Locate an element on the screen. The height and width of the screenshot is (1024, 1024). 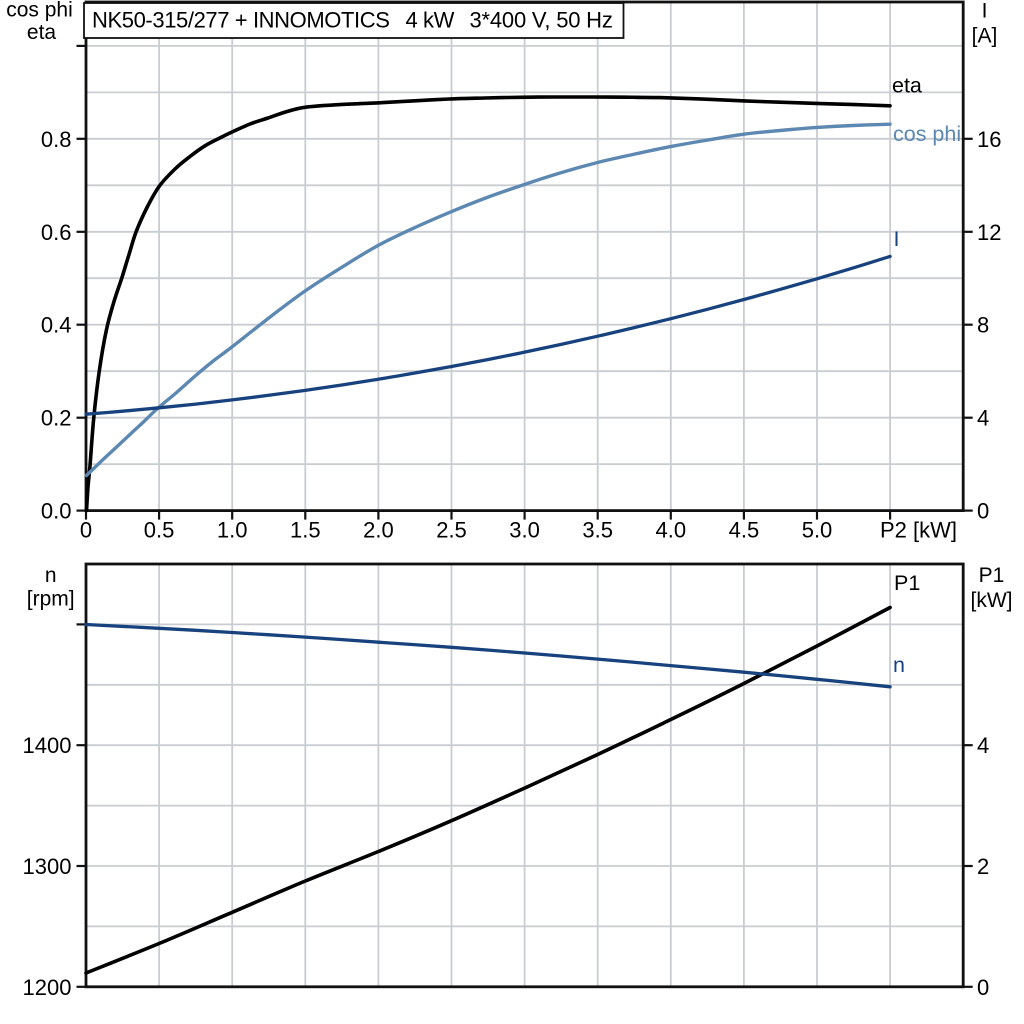
svg-text: 4.5 is located at coordinates (744, 530).